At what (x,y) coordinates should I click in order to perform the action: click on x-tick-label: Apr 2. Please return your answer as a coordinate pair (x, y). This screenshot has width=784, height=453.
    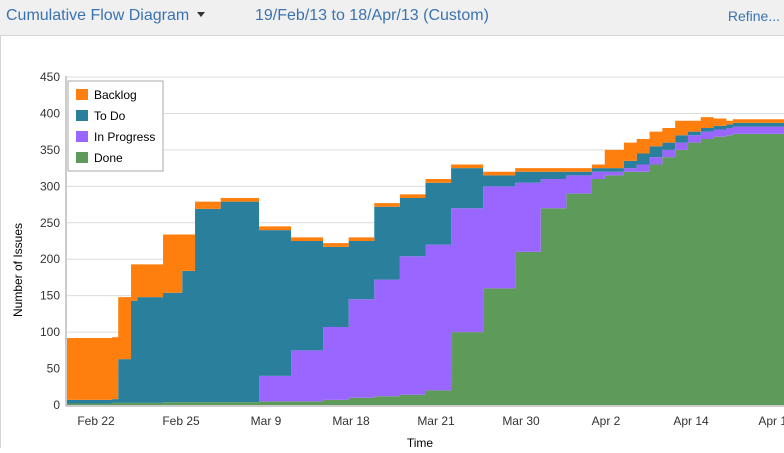
    Looking at the image, I should click on (606, 421).